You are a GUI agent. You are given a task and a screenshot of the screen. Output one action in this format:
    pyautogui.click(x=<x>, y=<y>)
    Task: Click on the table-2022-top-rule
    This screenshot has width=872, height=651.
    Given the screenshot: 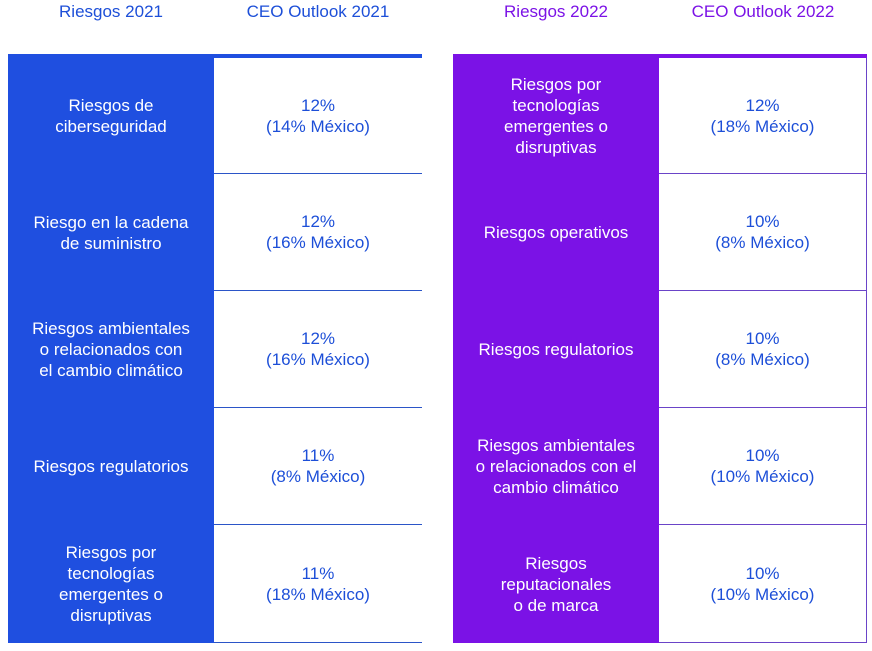 What is the action you would take?
    pyautogui.click(x=660, y=56)
    